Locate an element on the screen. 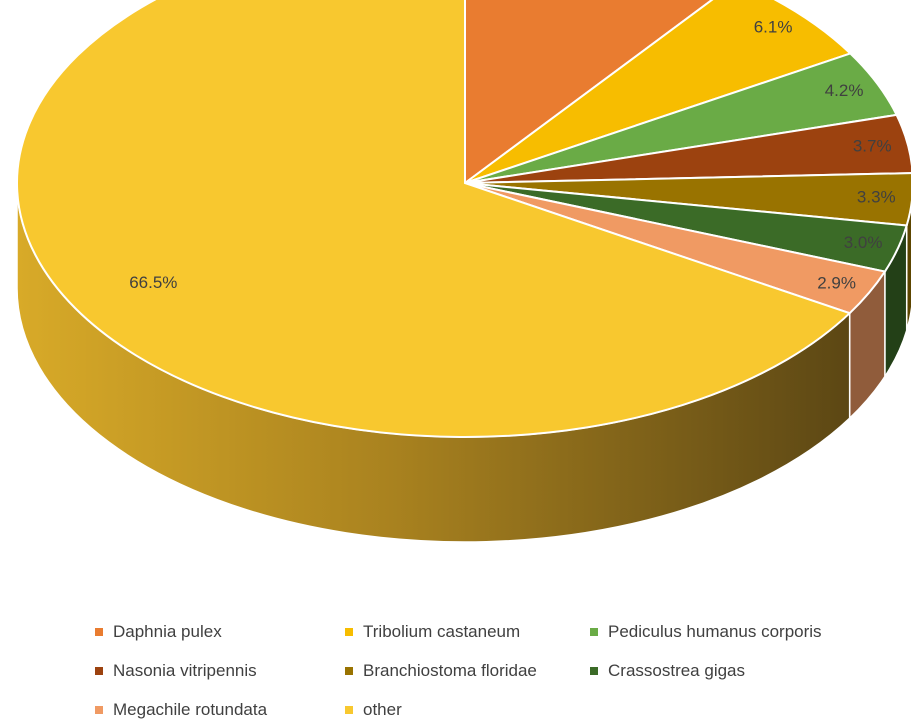 This screenshot has width=911, height=721. legend-label: other is located at coordinates (382, 709).